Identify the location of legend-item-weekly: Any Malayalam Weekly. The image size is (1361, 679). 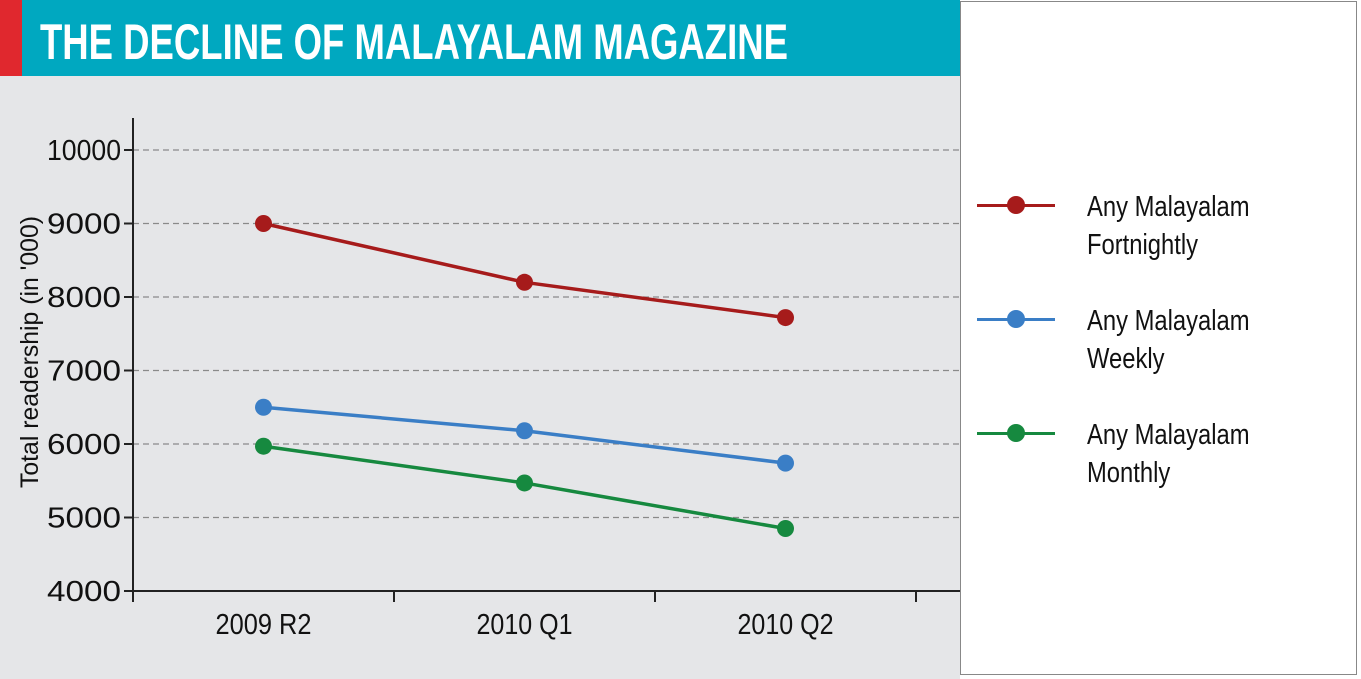
(1160, 342).